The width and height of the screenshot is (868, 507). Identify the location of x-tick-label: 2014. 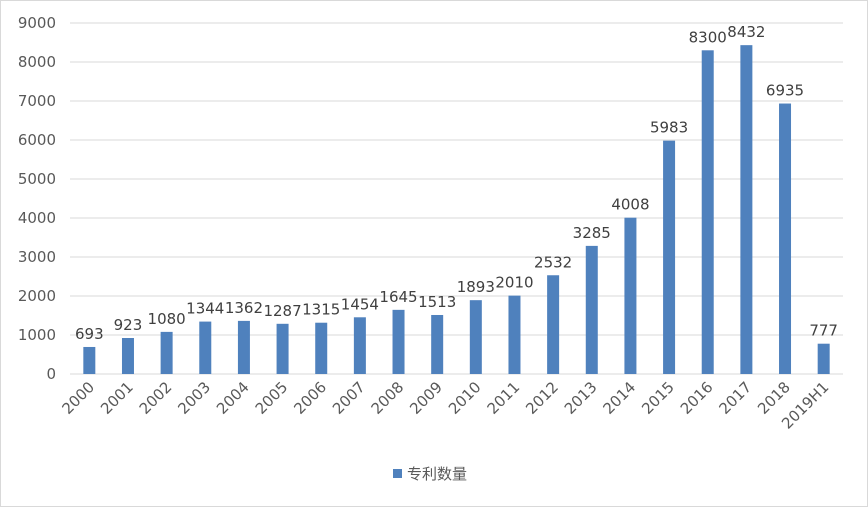
(620, 398).